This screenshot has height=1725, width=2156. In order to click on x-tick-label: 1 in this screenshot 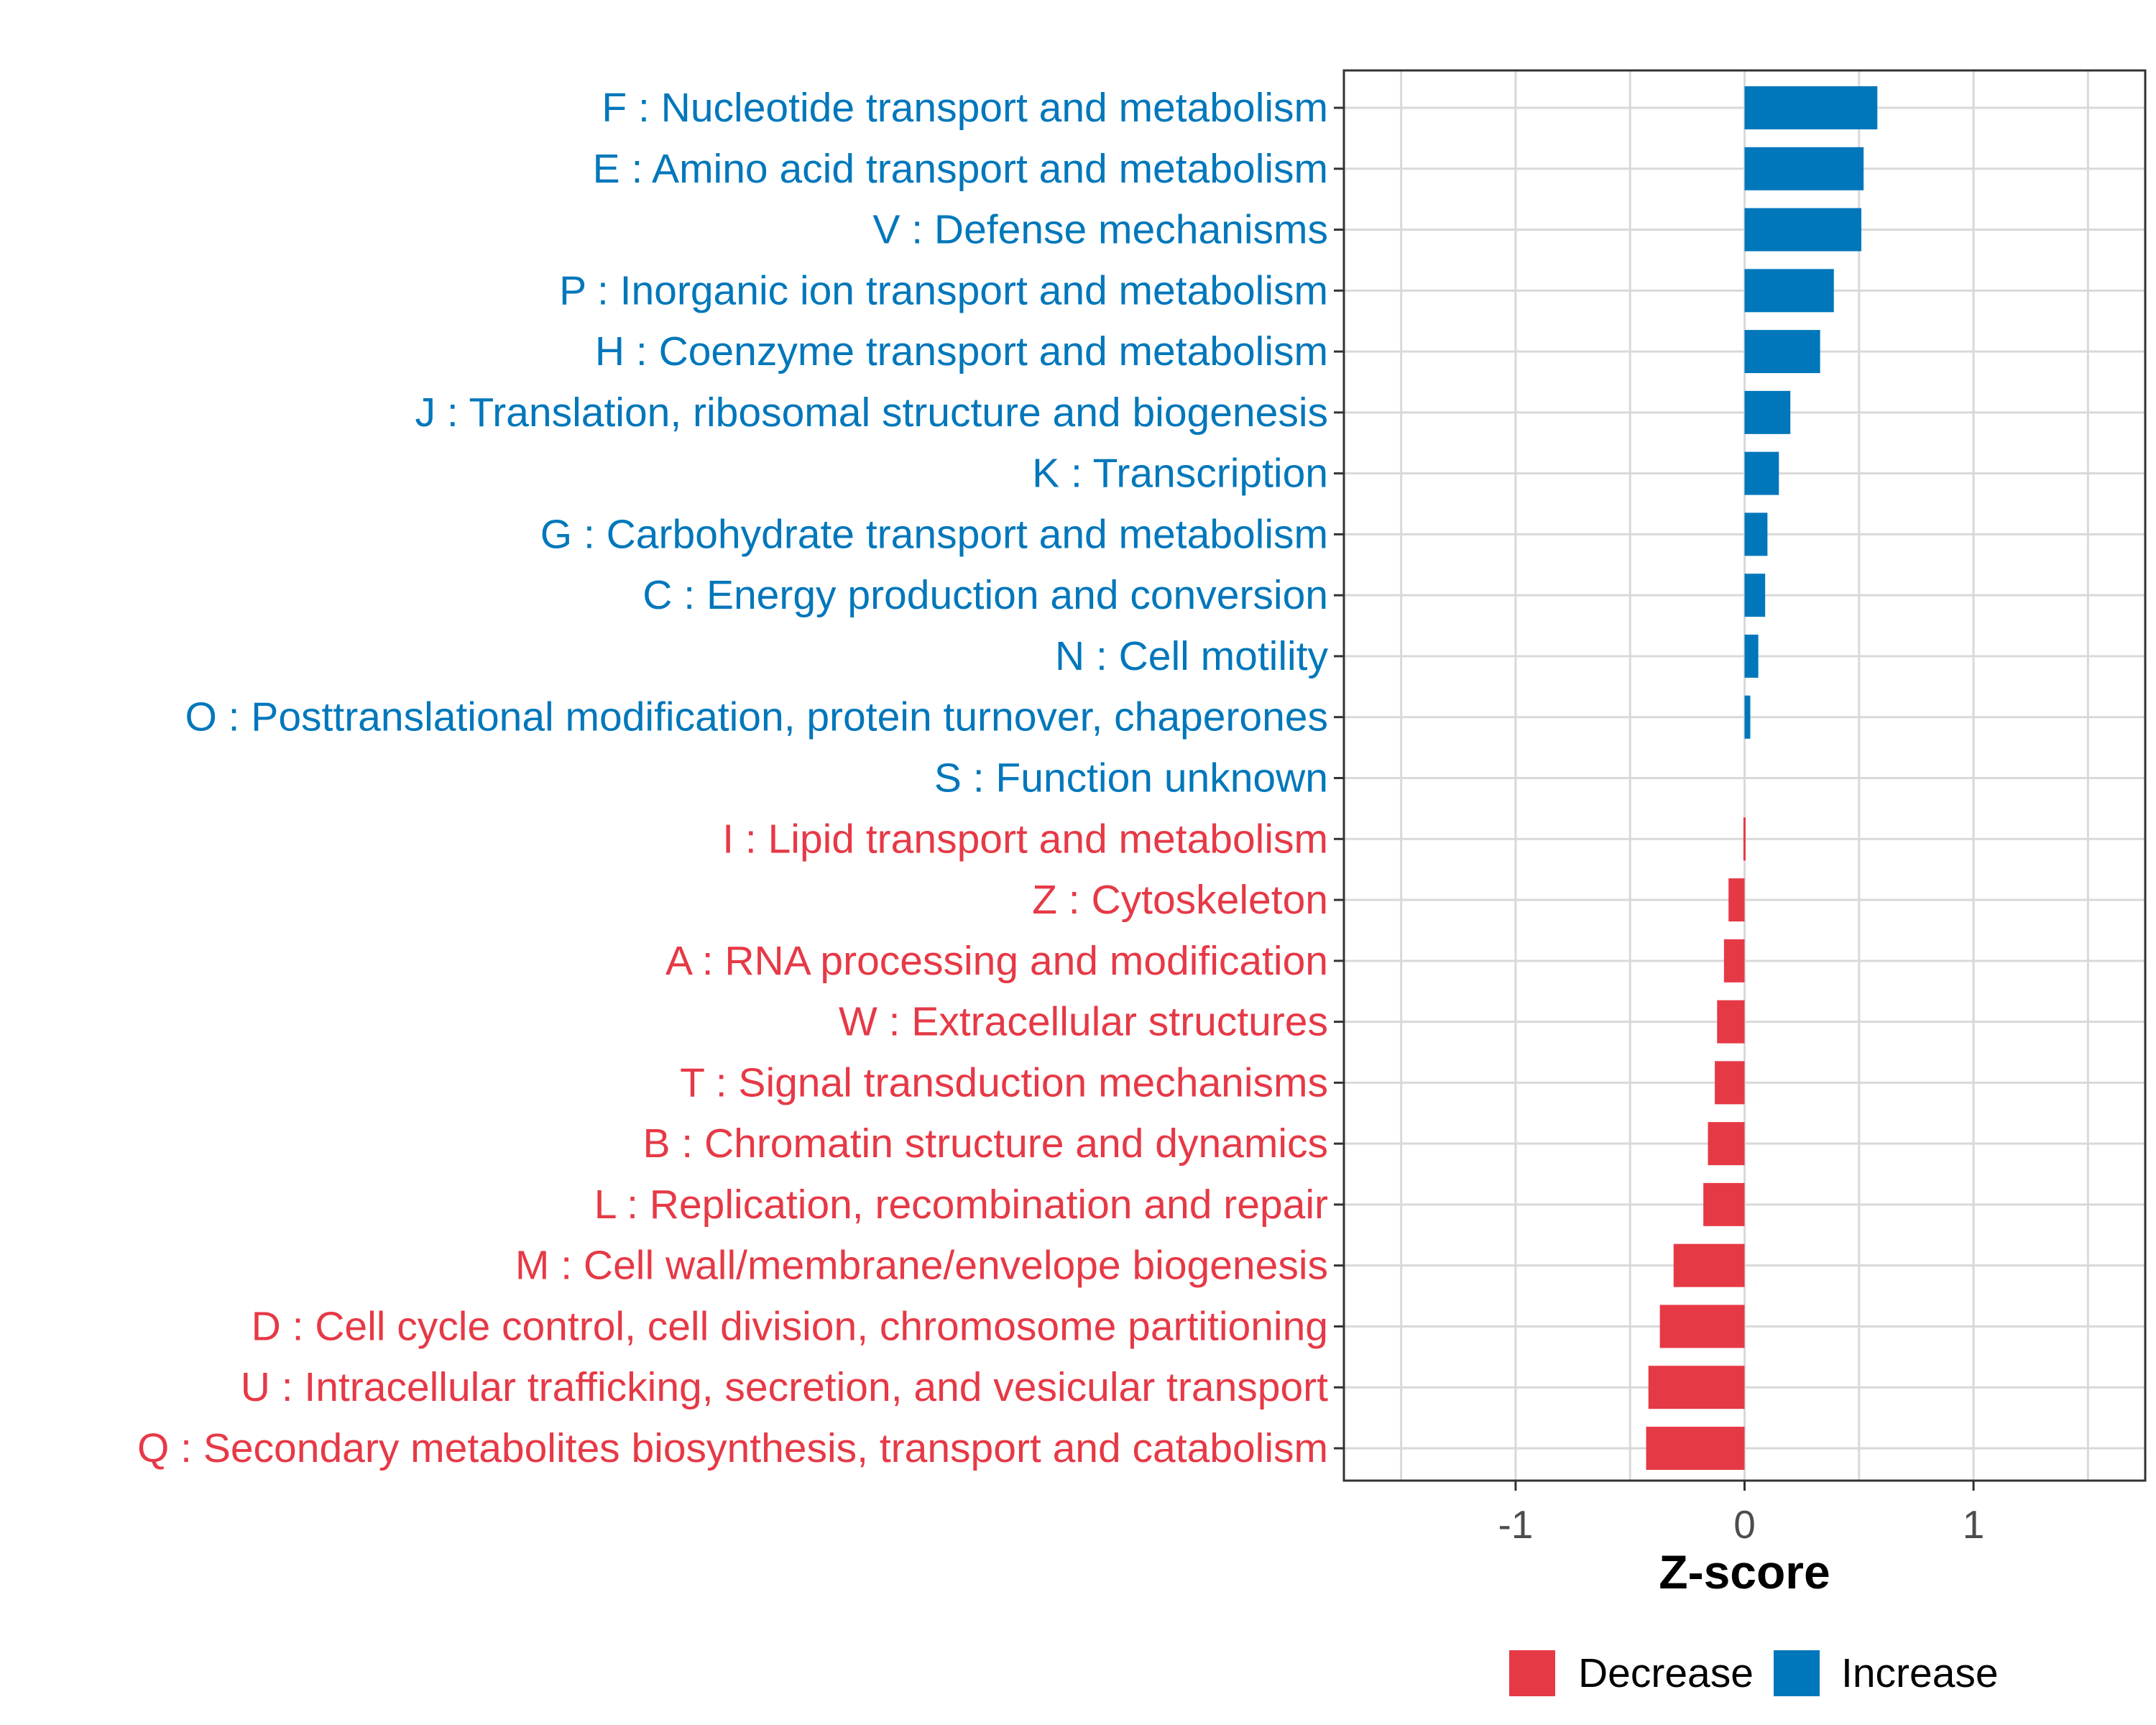, I will do `click(1974, 1524)`.